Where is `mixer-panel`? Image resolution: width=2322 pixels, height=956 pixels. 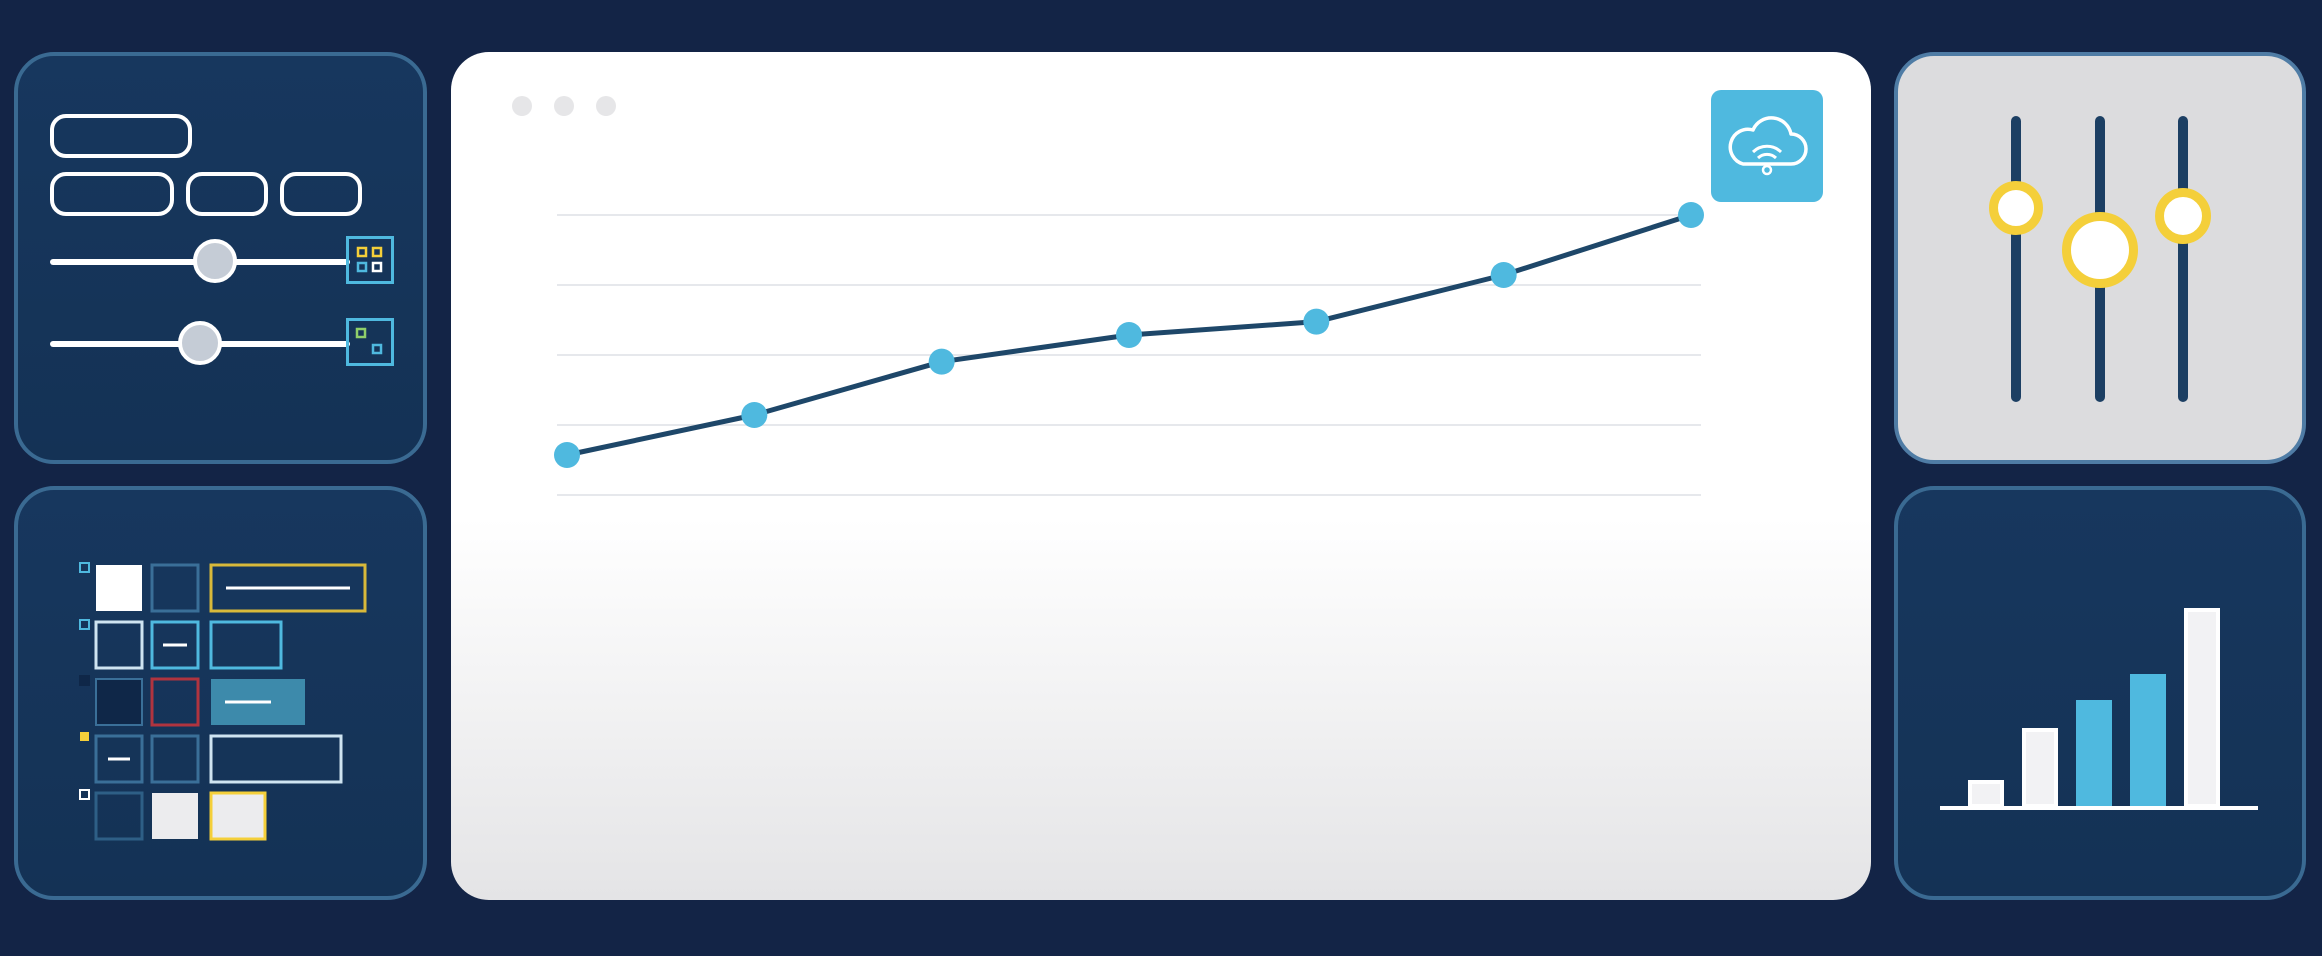 mixer-panel is located at coordinates (2100, 258).